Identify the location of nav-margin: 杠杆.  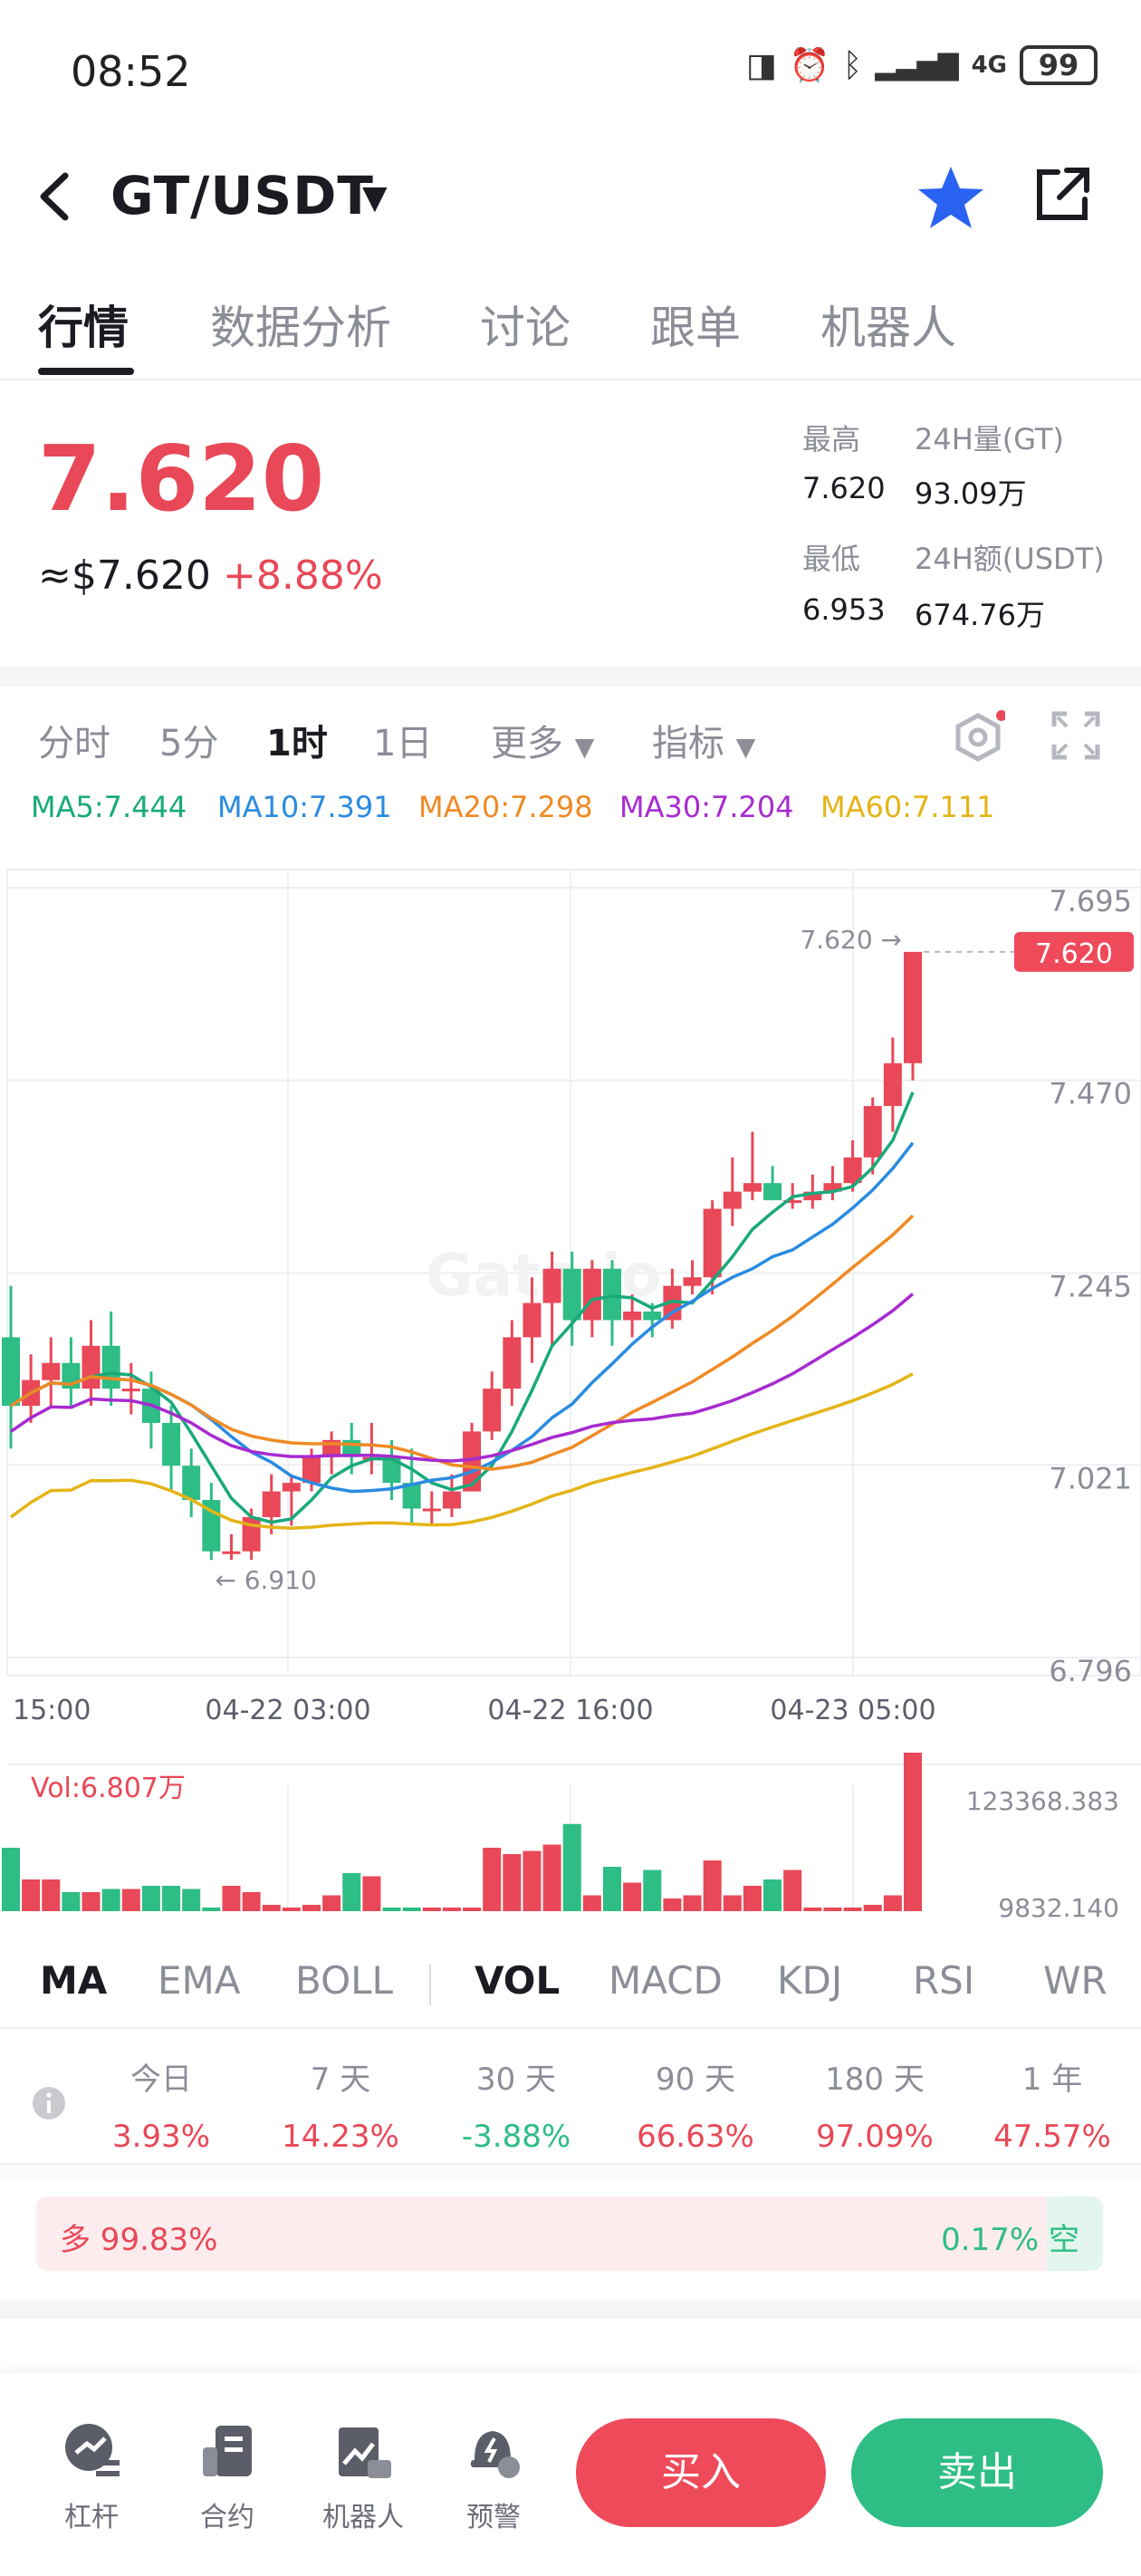
(91, 2477).